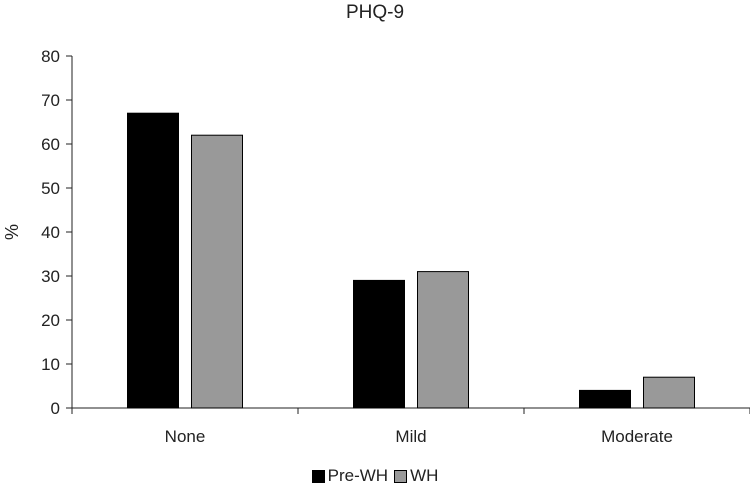  Describe the element at coordinates (669, 392) in the screenshot. I see `bar-wh-moderate` at that location.